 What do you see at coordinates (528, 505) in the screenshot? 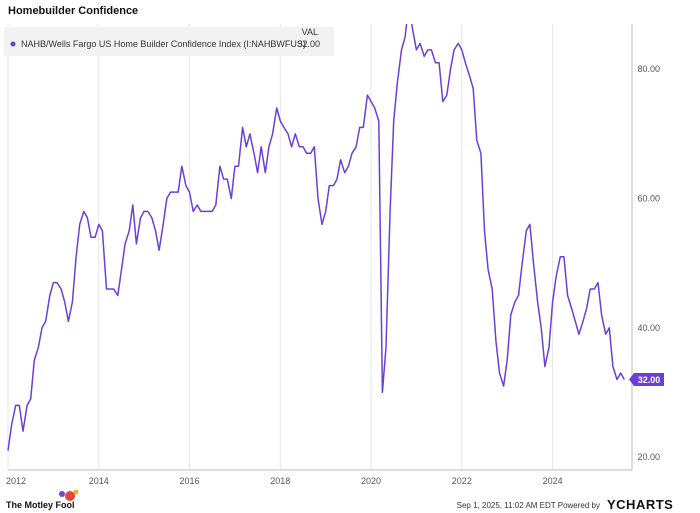
I see `footer-timestamp: Sep 1, 2025, 11:02 AM EDT Powered by` at bounding box center [528, 505].